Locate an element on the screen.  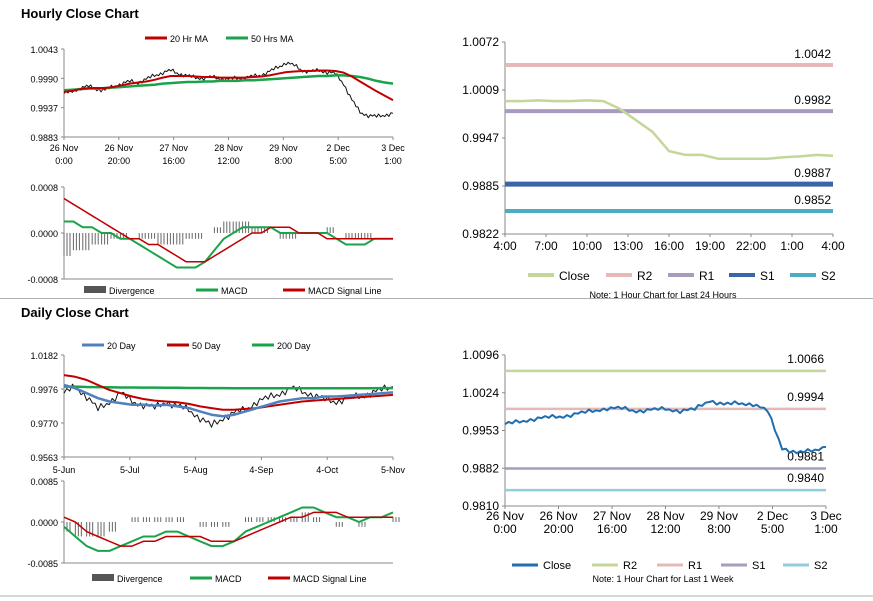
daily-price-xtick-label: 4-Sep is located at coordinates (261, 470).